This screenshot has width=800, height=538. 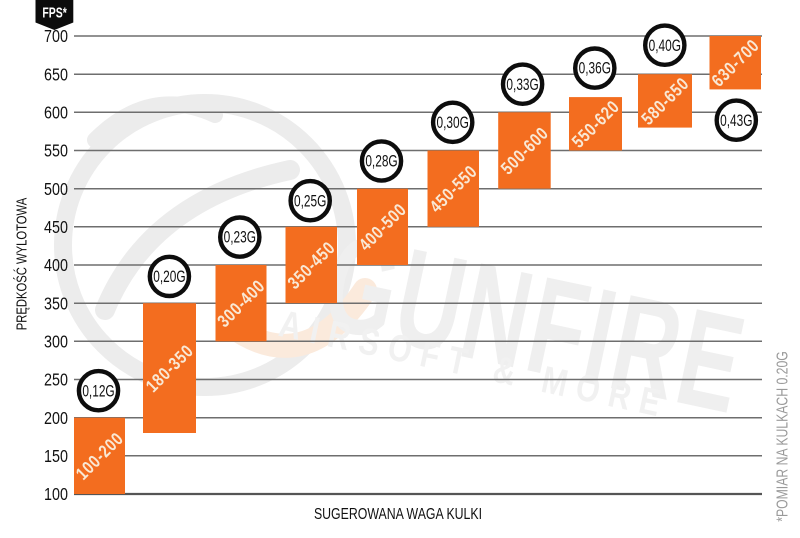 What do you see at coordinates (310, 202) in the screenshot?
I see `svg-text: 0,25G` at bounding box center [310, 202].